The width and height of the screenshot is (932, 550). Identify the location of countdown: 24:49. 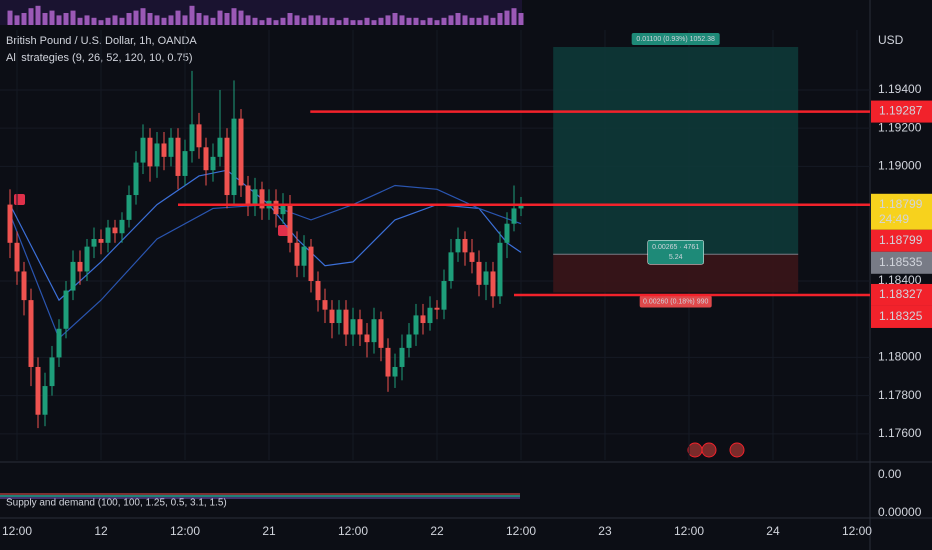
(894, 219).